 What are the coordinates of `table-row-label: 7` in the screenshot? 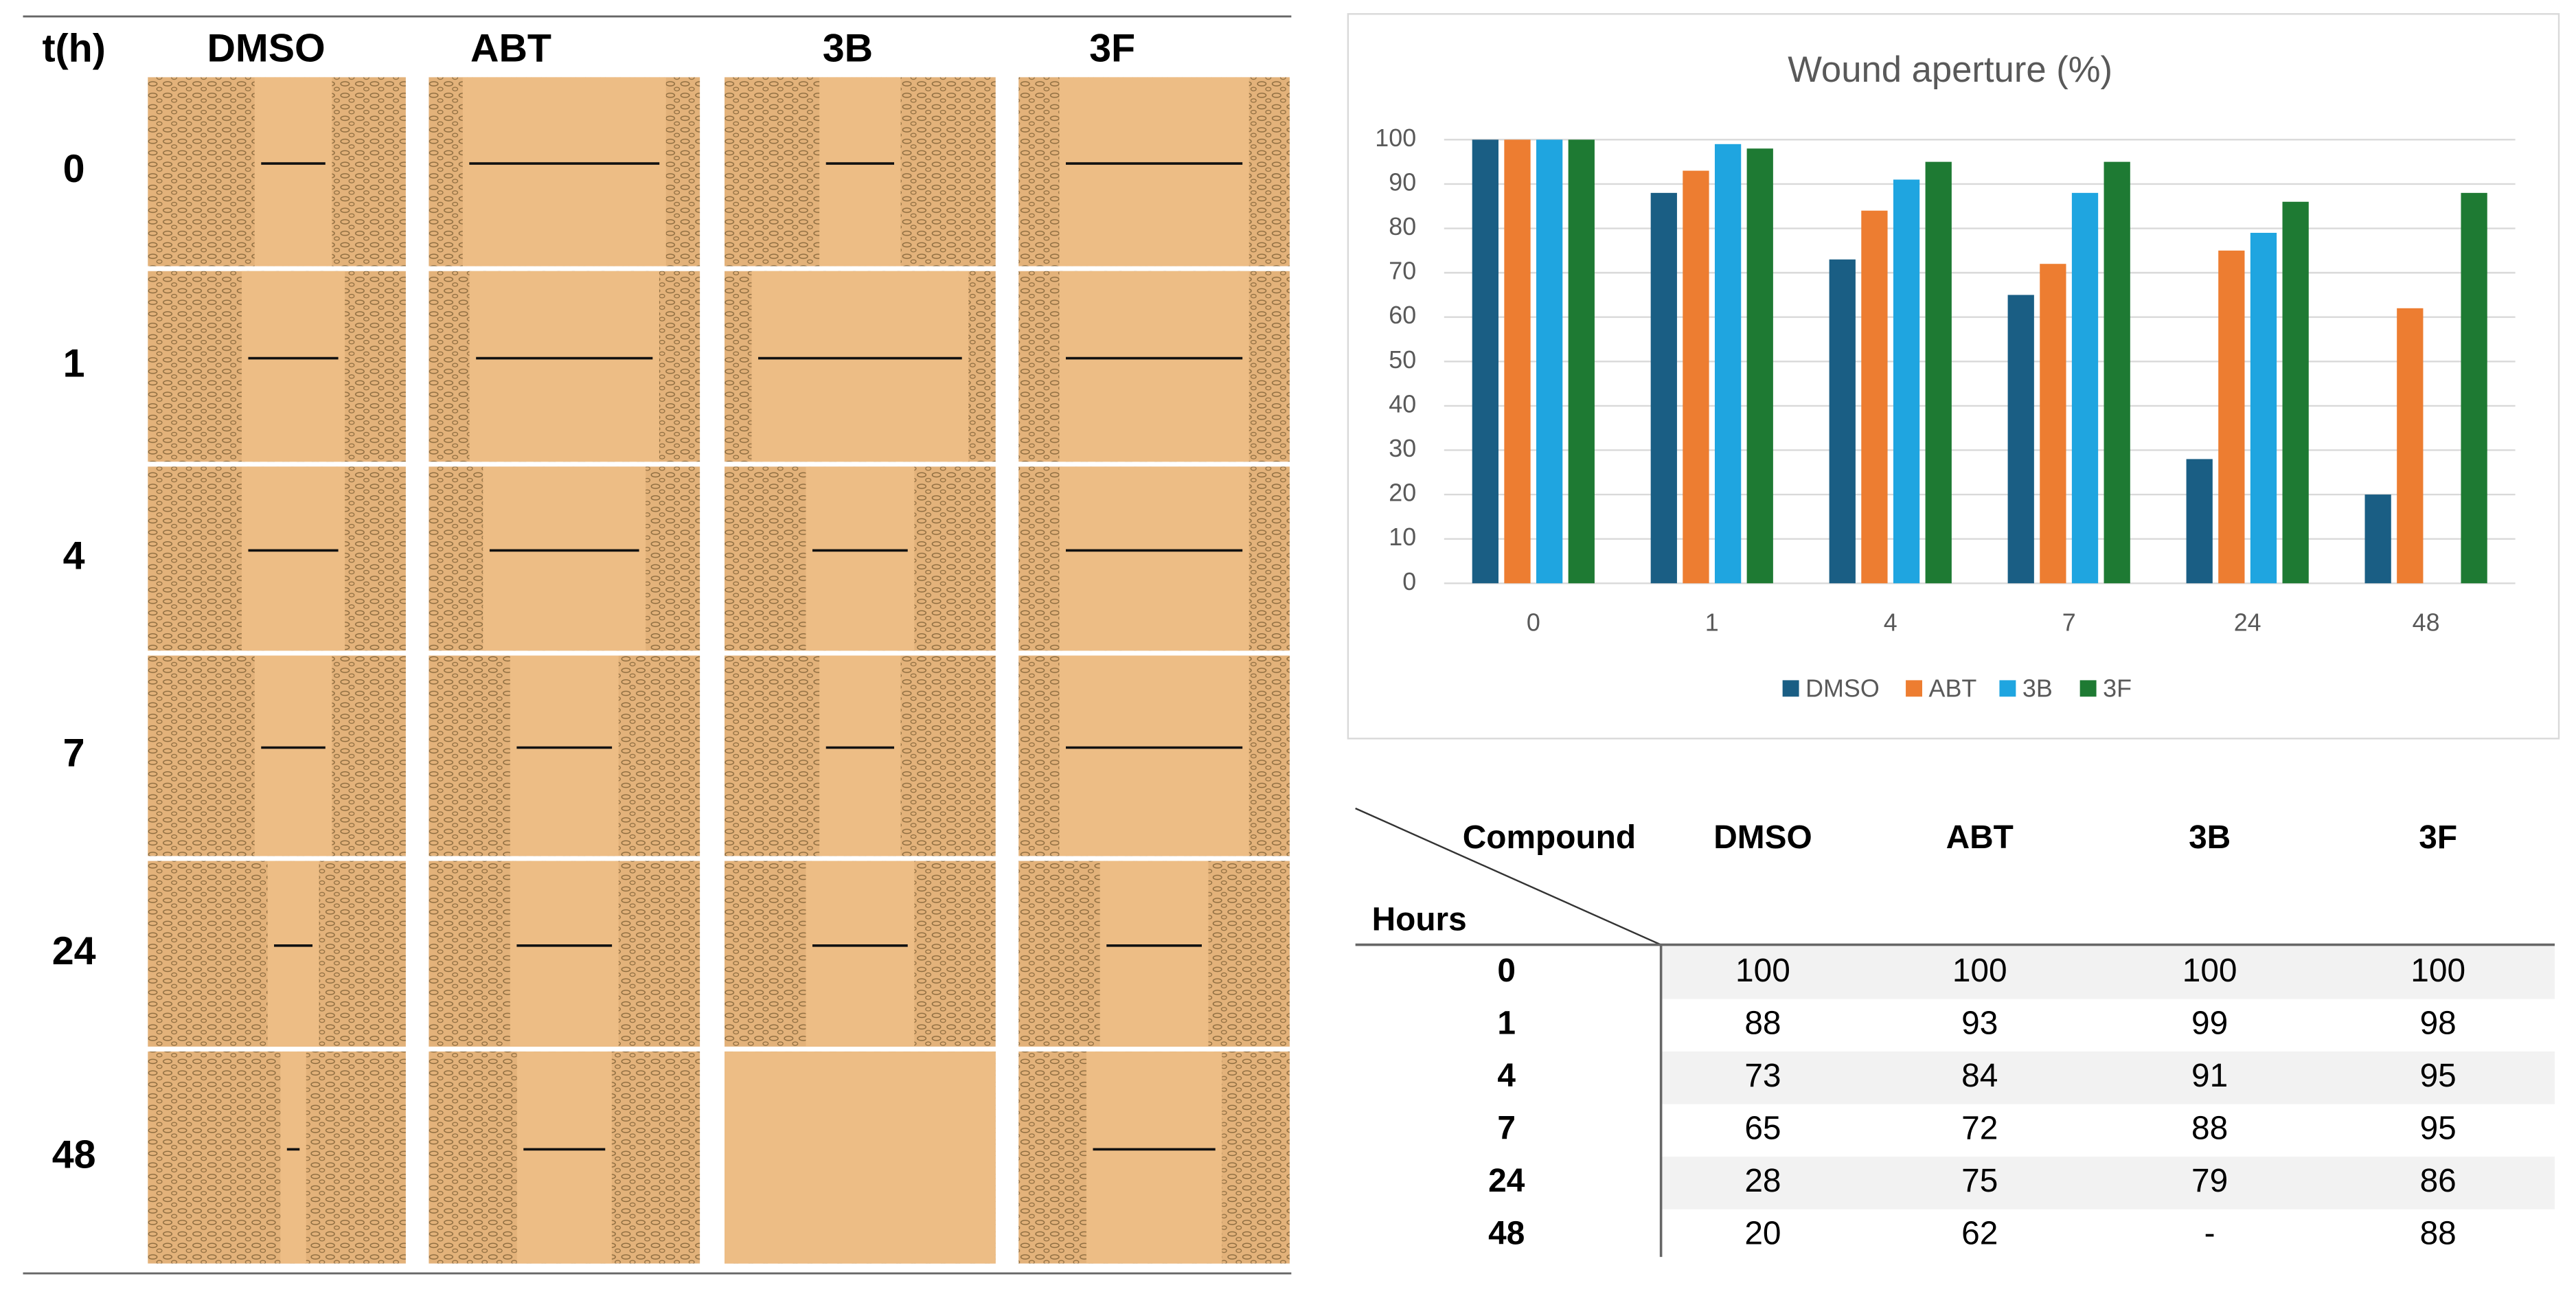 It's located at (1506, 1129).